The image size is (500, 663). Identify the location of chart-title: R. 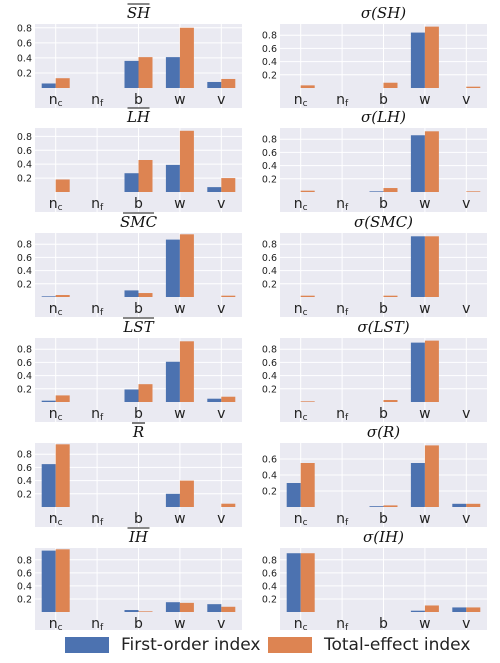
(138, 432).